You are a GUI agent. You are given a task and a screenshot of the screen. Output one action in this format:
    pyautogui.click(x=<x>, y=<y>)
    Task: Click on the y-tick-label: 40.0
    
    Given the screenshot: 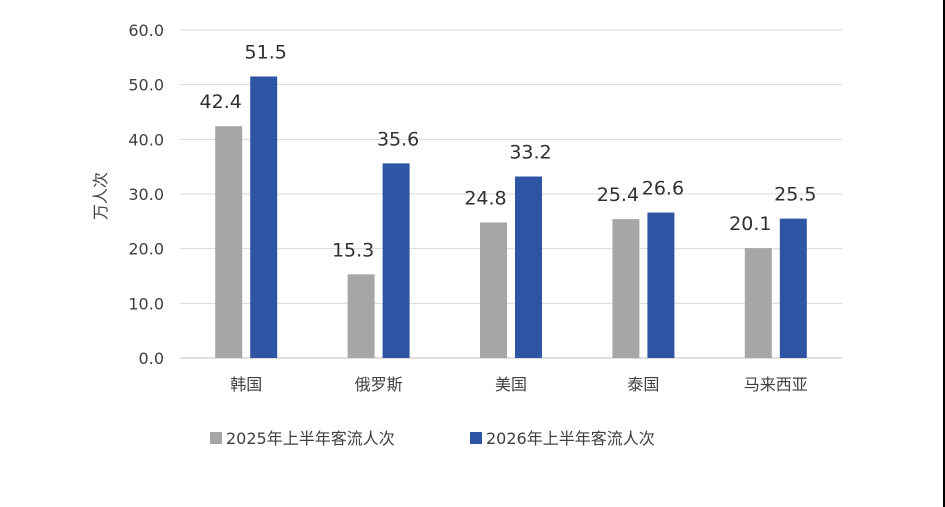 What is the action you would take?
    pyautogui.click(x=146, y=139)
    